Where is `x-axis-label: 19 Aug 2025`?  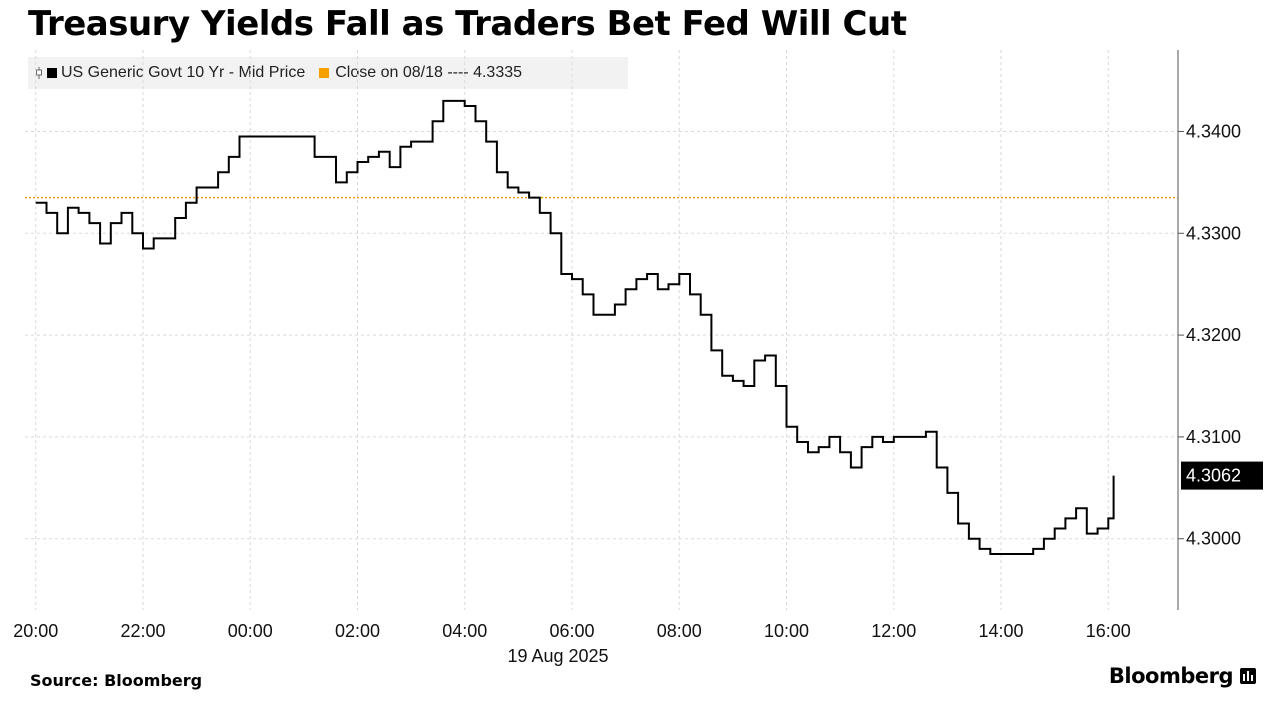
x-axis-label: 19 Aug 2025 is located at coordinates (557, 656).